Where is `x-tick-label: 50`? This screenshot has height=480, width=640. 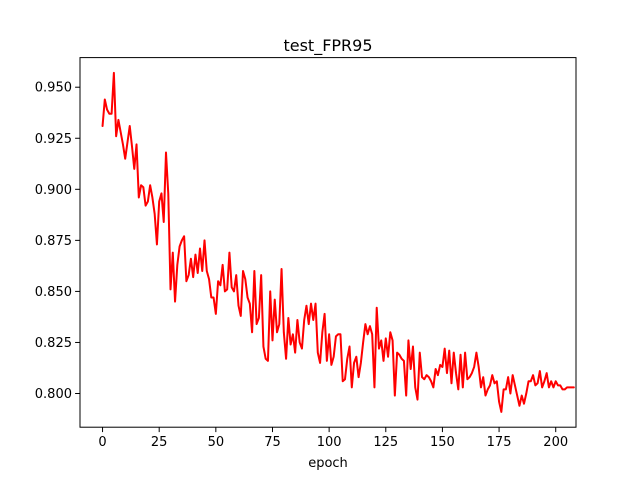 x-tick-label: 50 is located at coordinates (216, 442).